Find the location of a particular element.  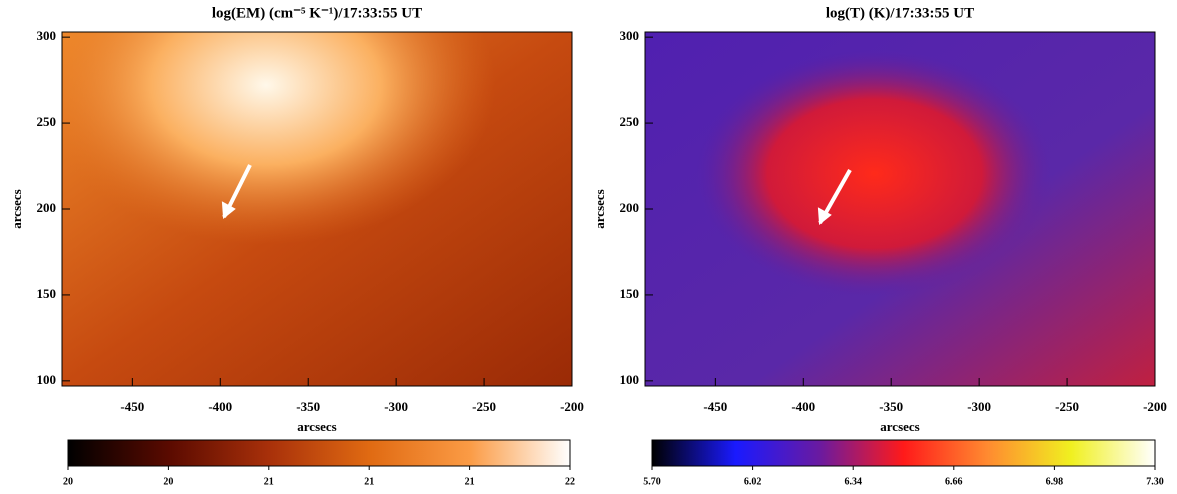

colorbar-tick-label: 7.30 is located at coordinates (1155, 481).